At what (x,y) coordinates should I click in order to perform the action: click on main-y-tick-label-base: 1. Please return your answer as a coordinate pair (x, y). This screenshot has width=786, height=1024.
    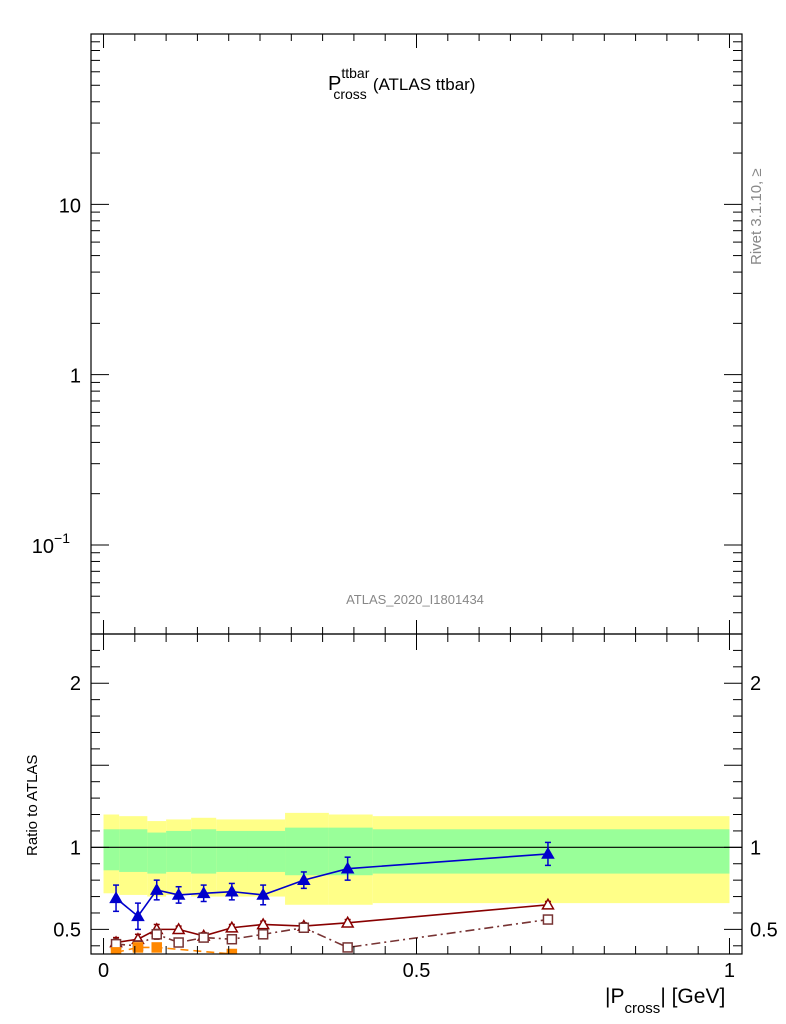
    Looking at the image, I should click on (75, 377).